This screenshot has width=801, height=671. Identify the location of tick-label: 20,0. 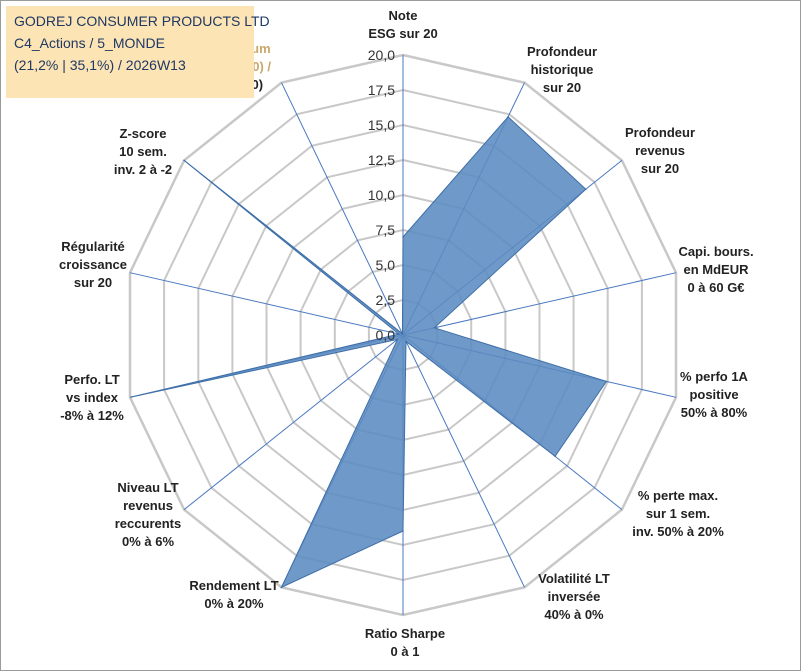
(381, 55).